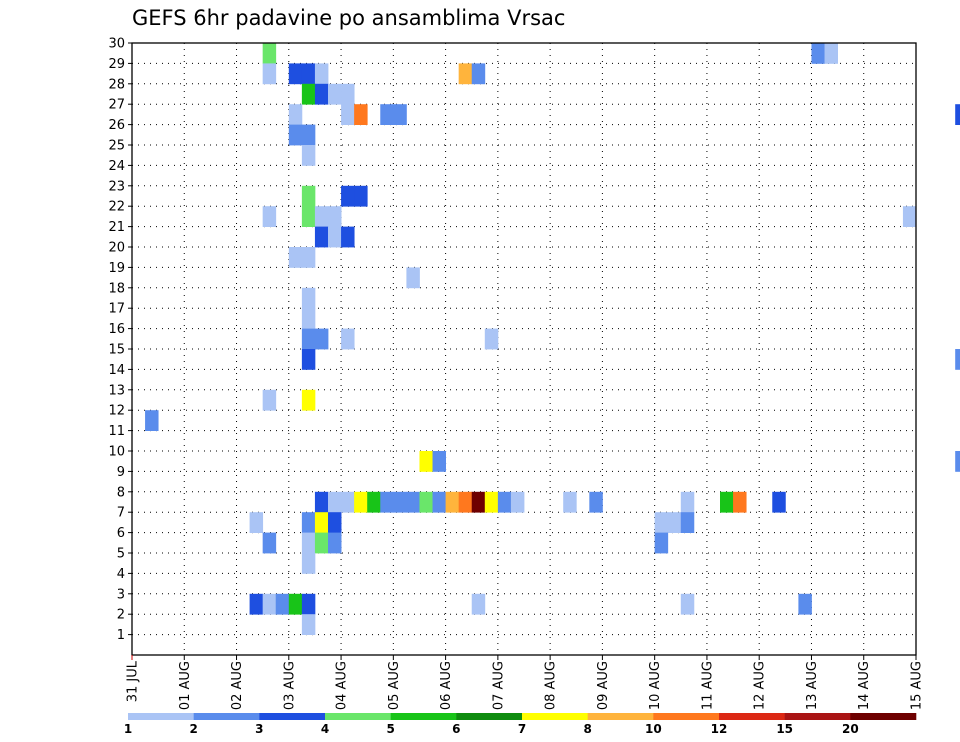 The image size is (960, 742). I want to click on y-tick-label: 26, so click(116, 125).